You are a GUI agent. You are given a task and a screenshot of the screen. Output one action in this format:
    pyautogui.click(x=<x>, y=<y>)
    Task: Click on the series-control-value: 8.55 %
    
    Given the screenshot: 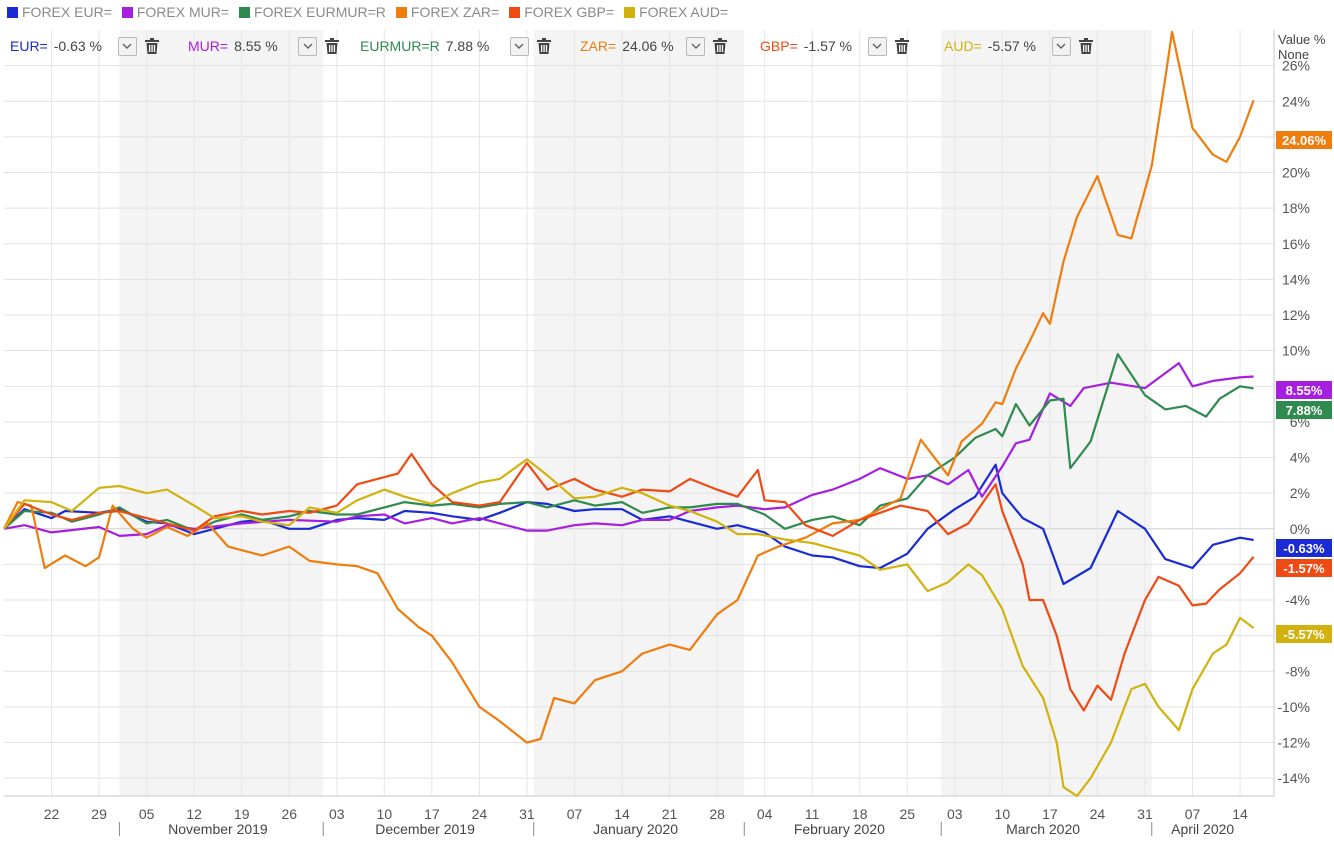 What is the action you would take?
    pyautogui.click(x=256, y=46)
    